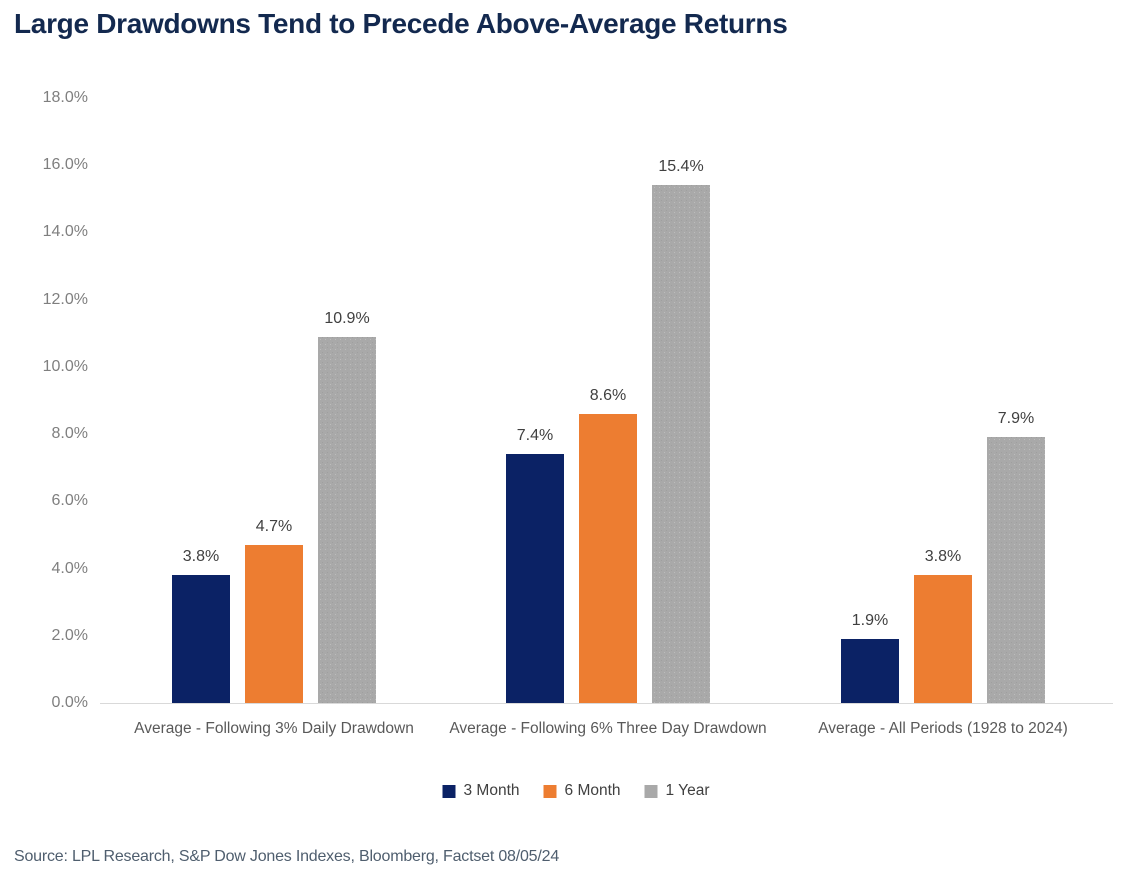 The image size is (1123, 873). Describe the element at coordinates (681, 167) in the screenshot. I see `bar-value-label: 15.4%` at that location.